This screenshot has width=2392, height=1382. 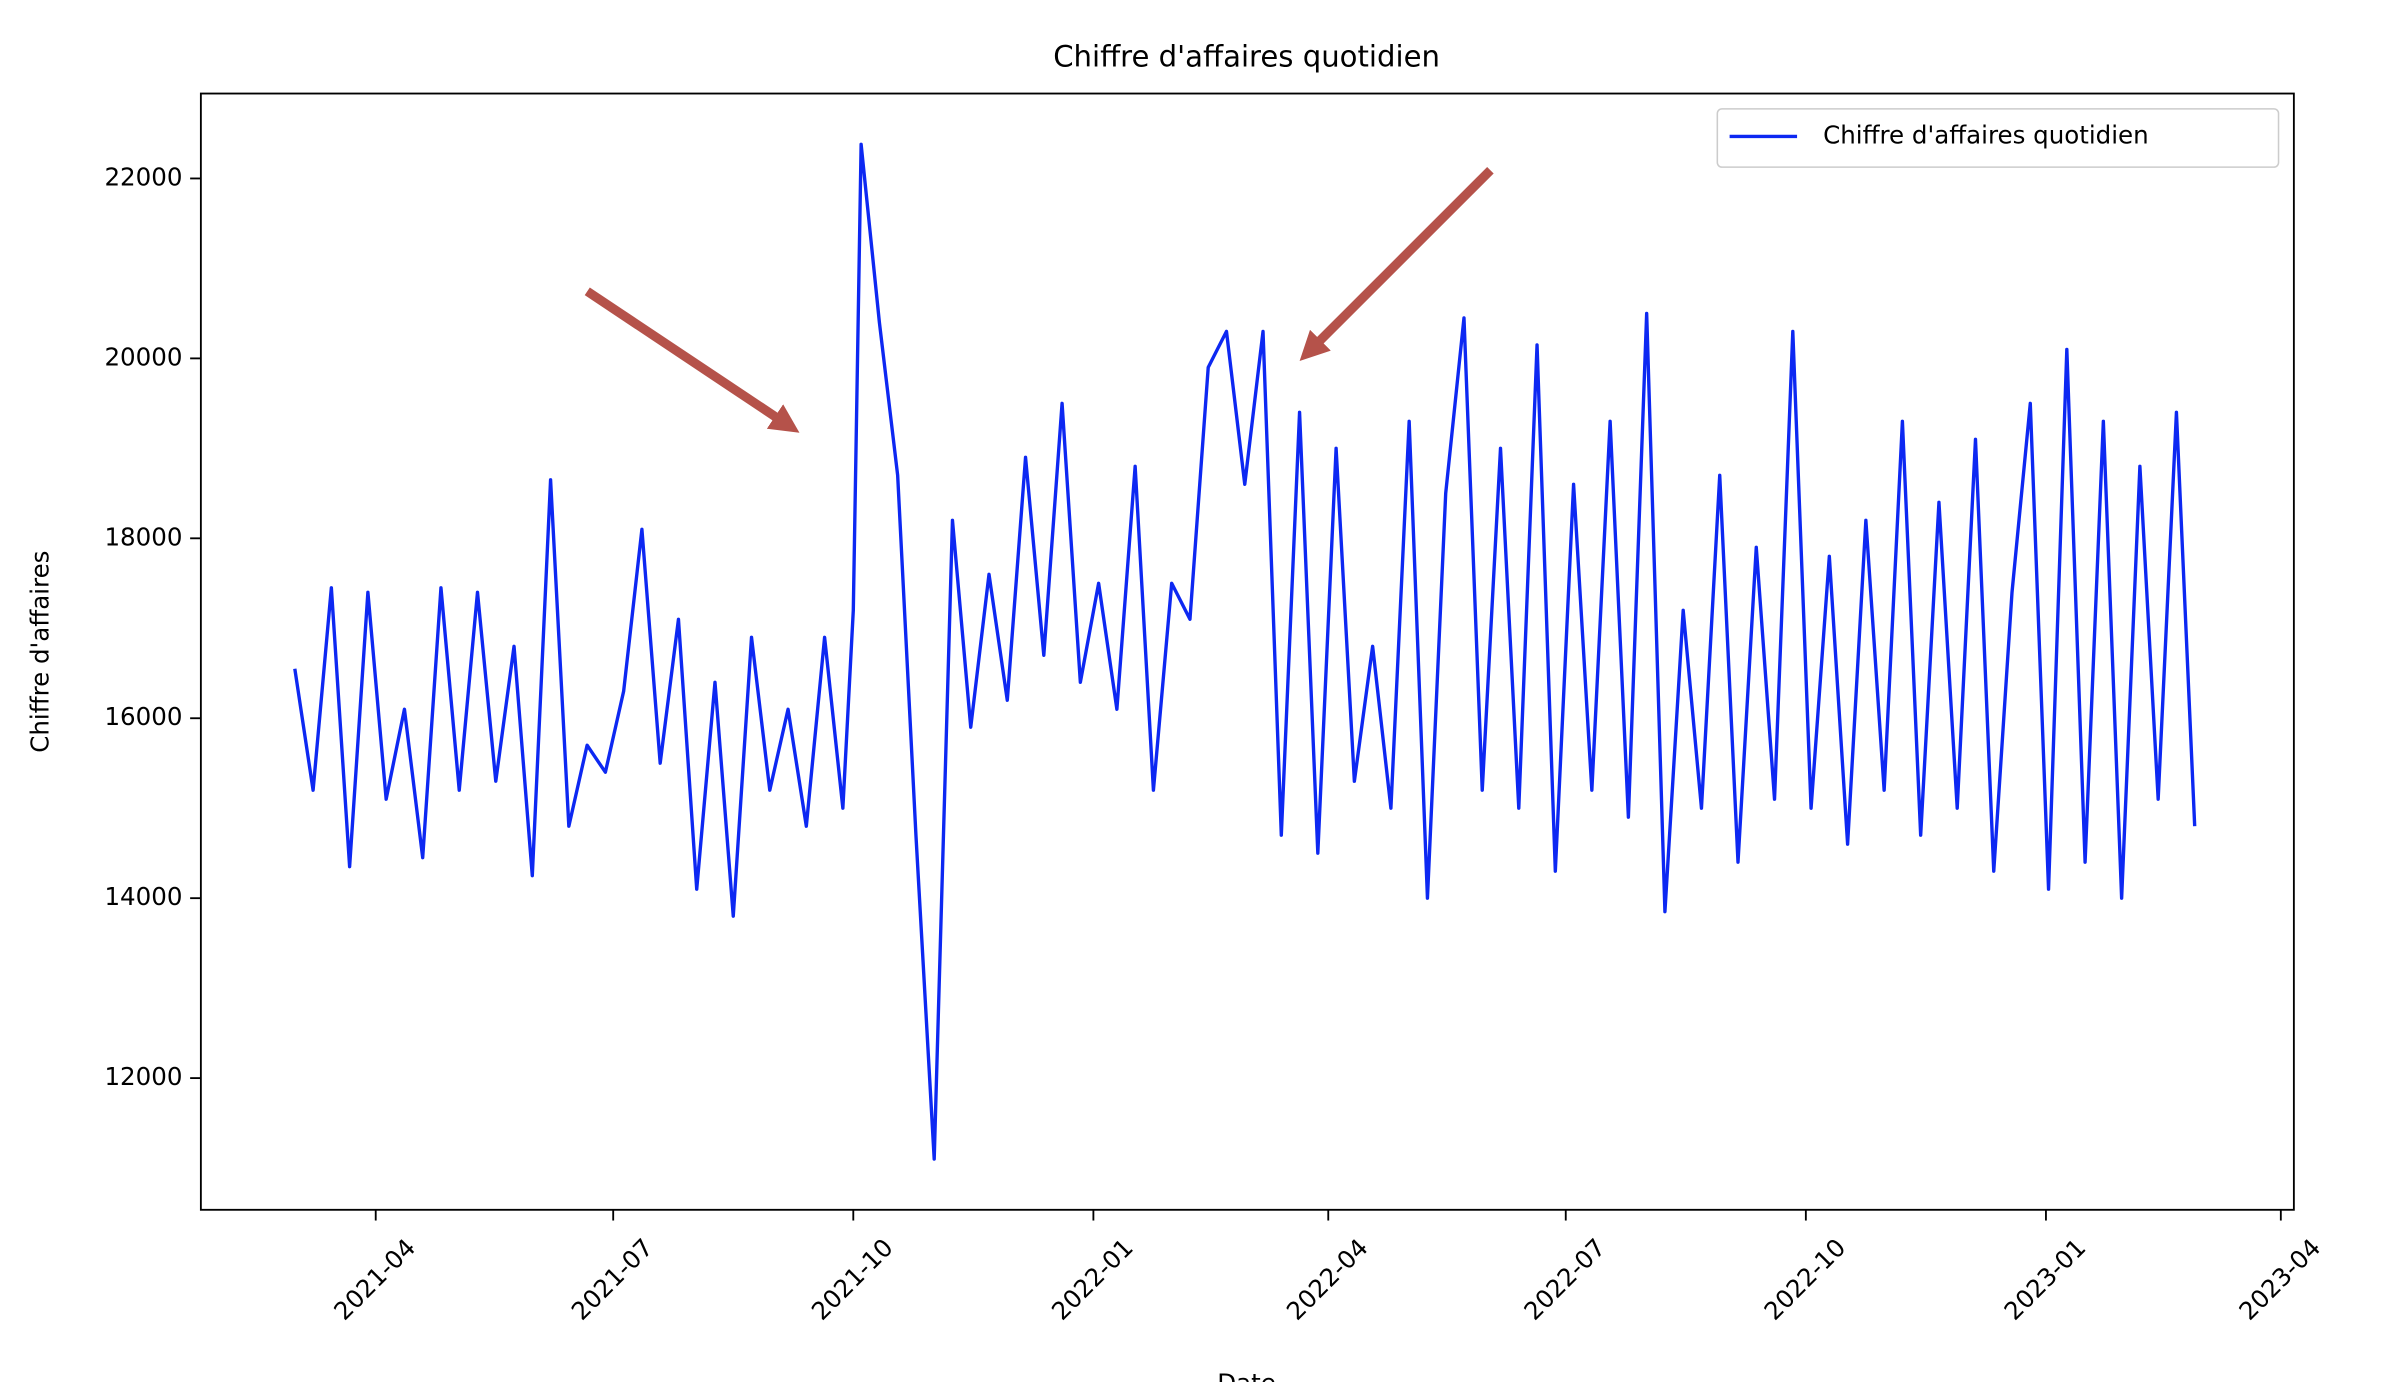 I want to click on legend-label: Chiffre d'affaires quotidien, so click(x=1986, y=134).